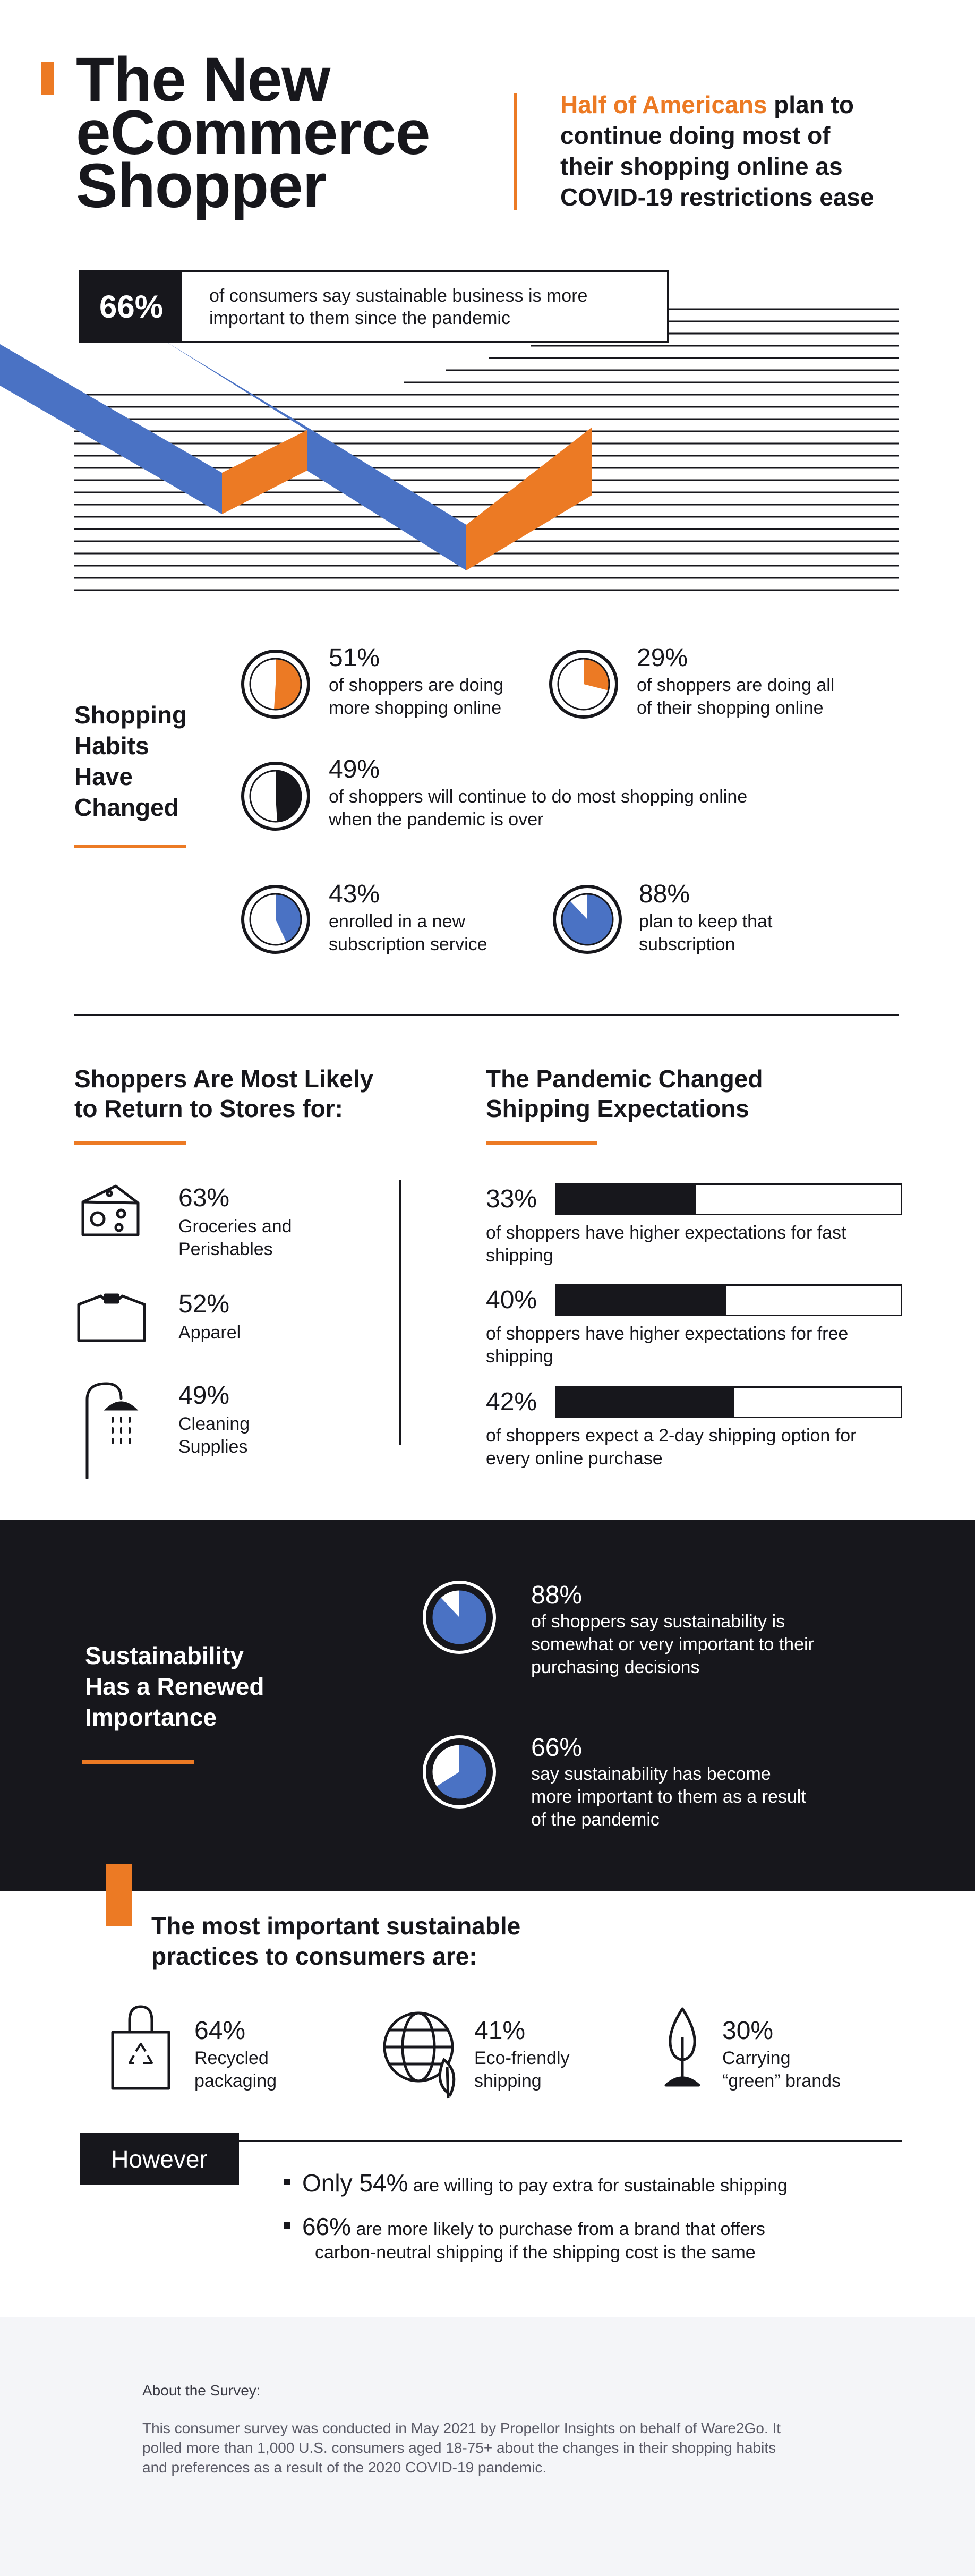 The image size is (975, 2576). What do you see at coordinates (663, 105) in the screenshot?
I see `subtitle-highlight: Half of Americans` at bounding box center [663, 105].